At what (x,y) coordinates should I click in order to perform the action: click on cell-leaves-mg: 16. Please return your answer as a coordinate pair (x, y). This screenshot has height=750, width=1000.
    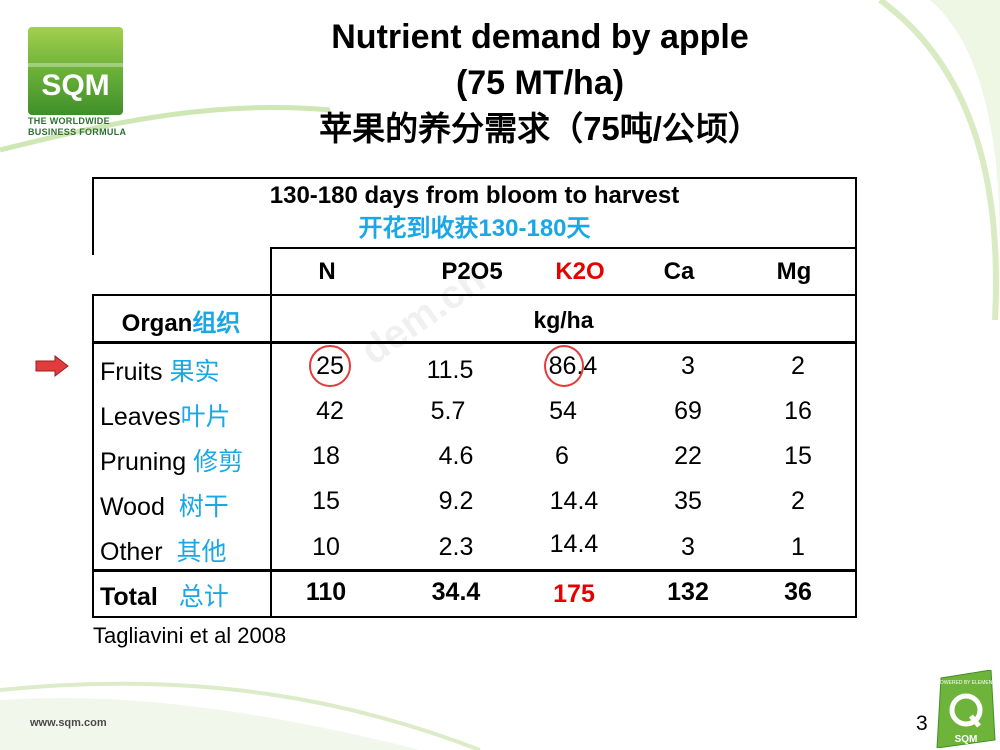
    Looking at the image, I should click on (798, 411).